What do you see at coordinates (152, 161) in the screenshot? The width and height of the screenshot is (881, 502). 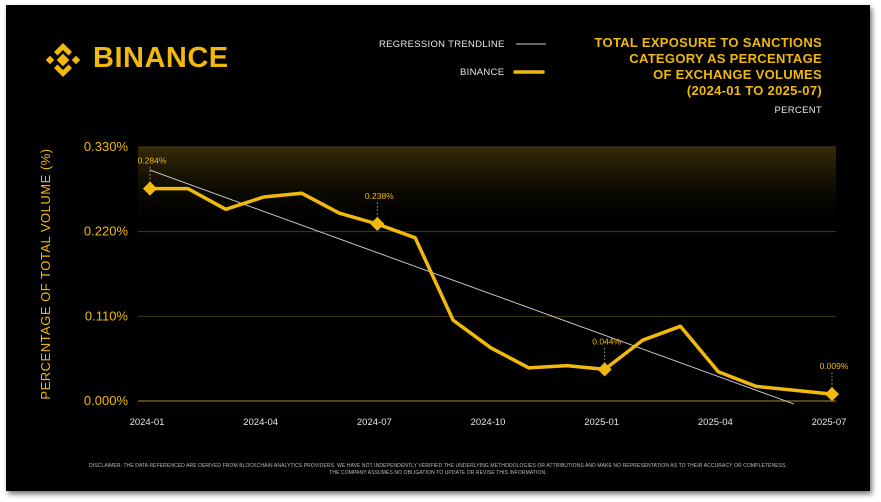 I see `data-label: 0.284%` at bounding box center [152, 161].